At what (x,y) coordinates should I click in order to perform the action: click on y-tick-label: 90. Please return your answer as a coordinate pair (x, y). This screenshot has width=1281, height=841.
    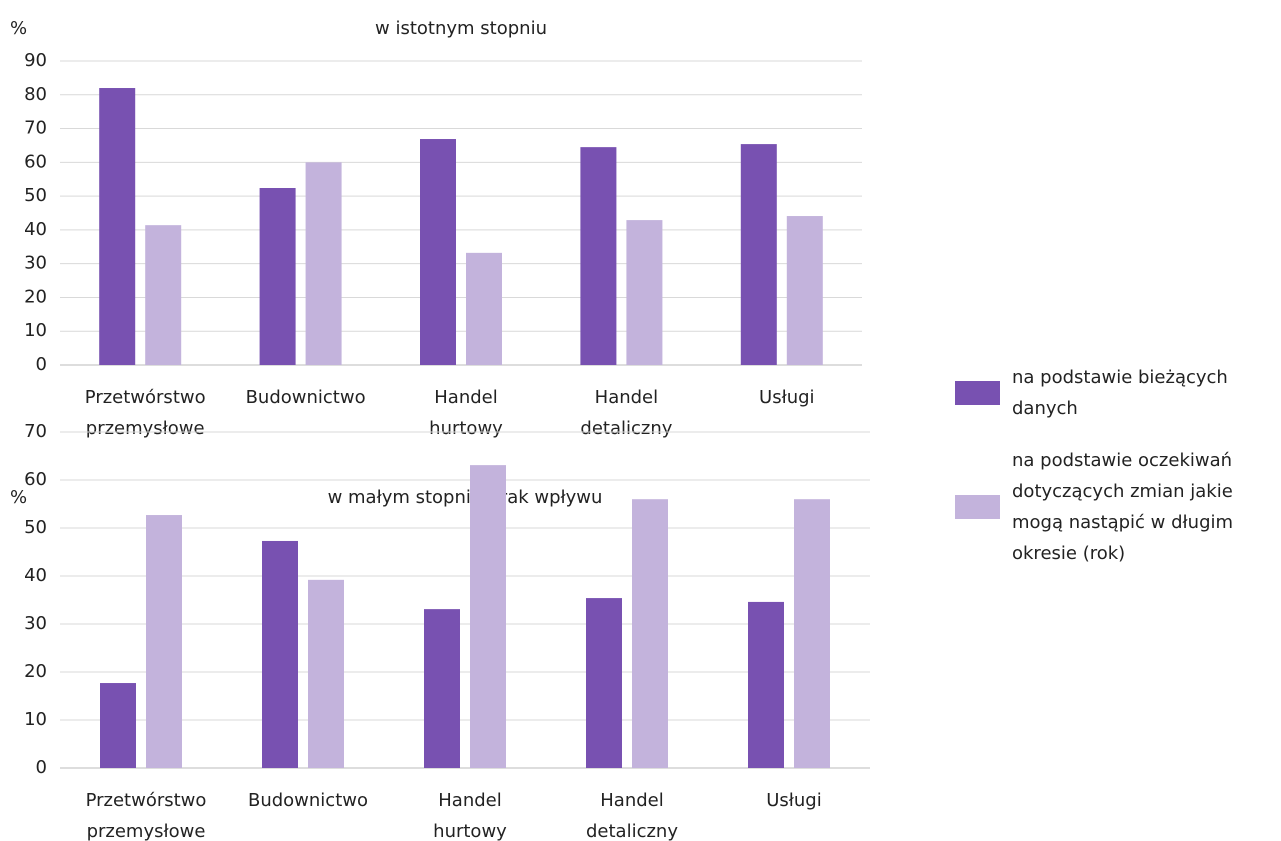
    Looking at the image, I should click on (35, 60).